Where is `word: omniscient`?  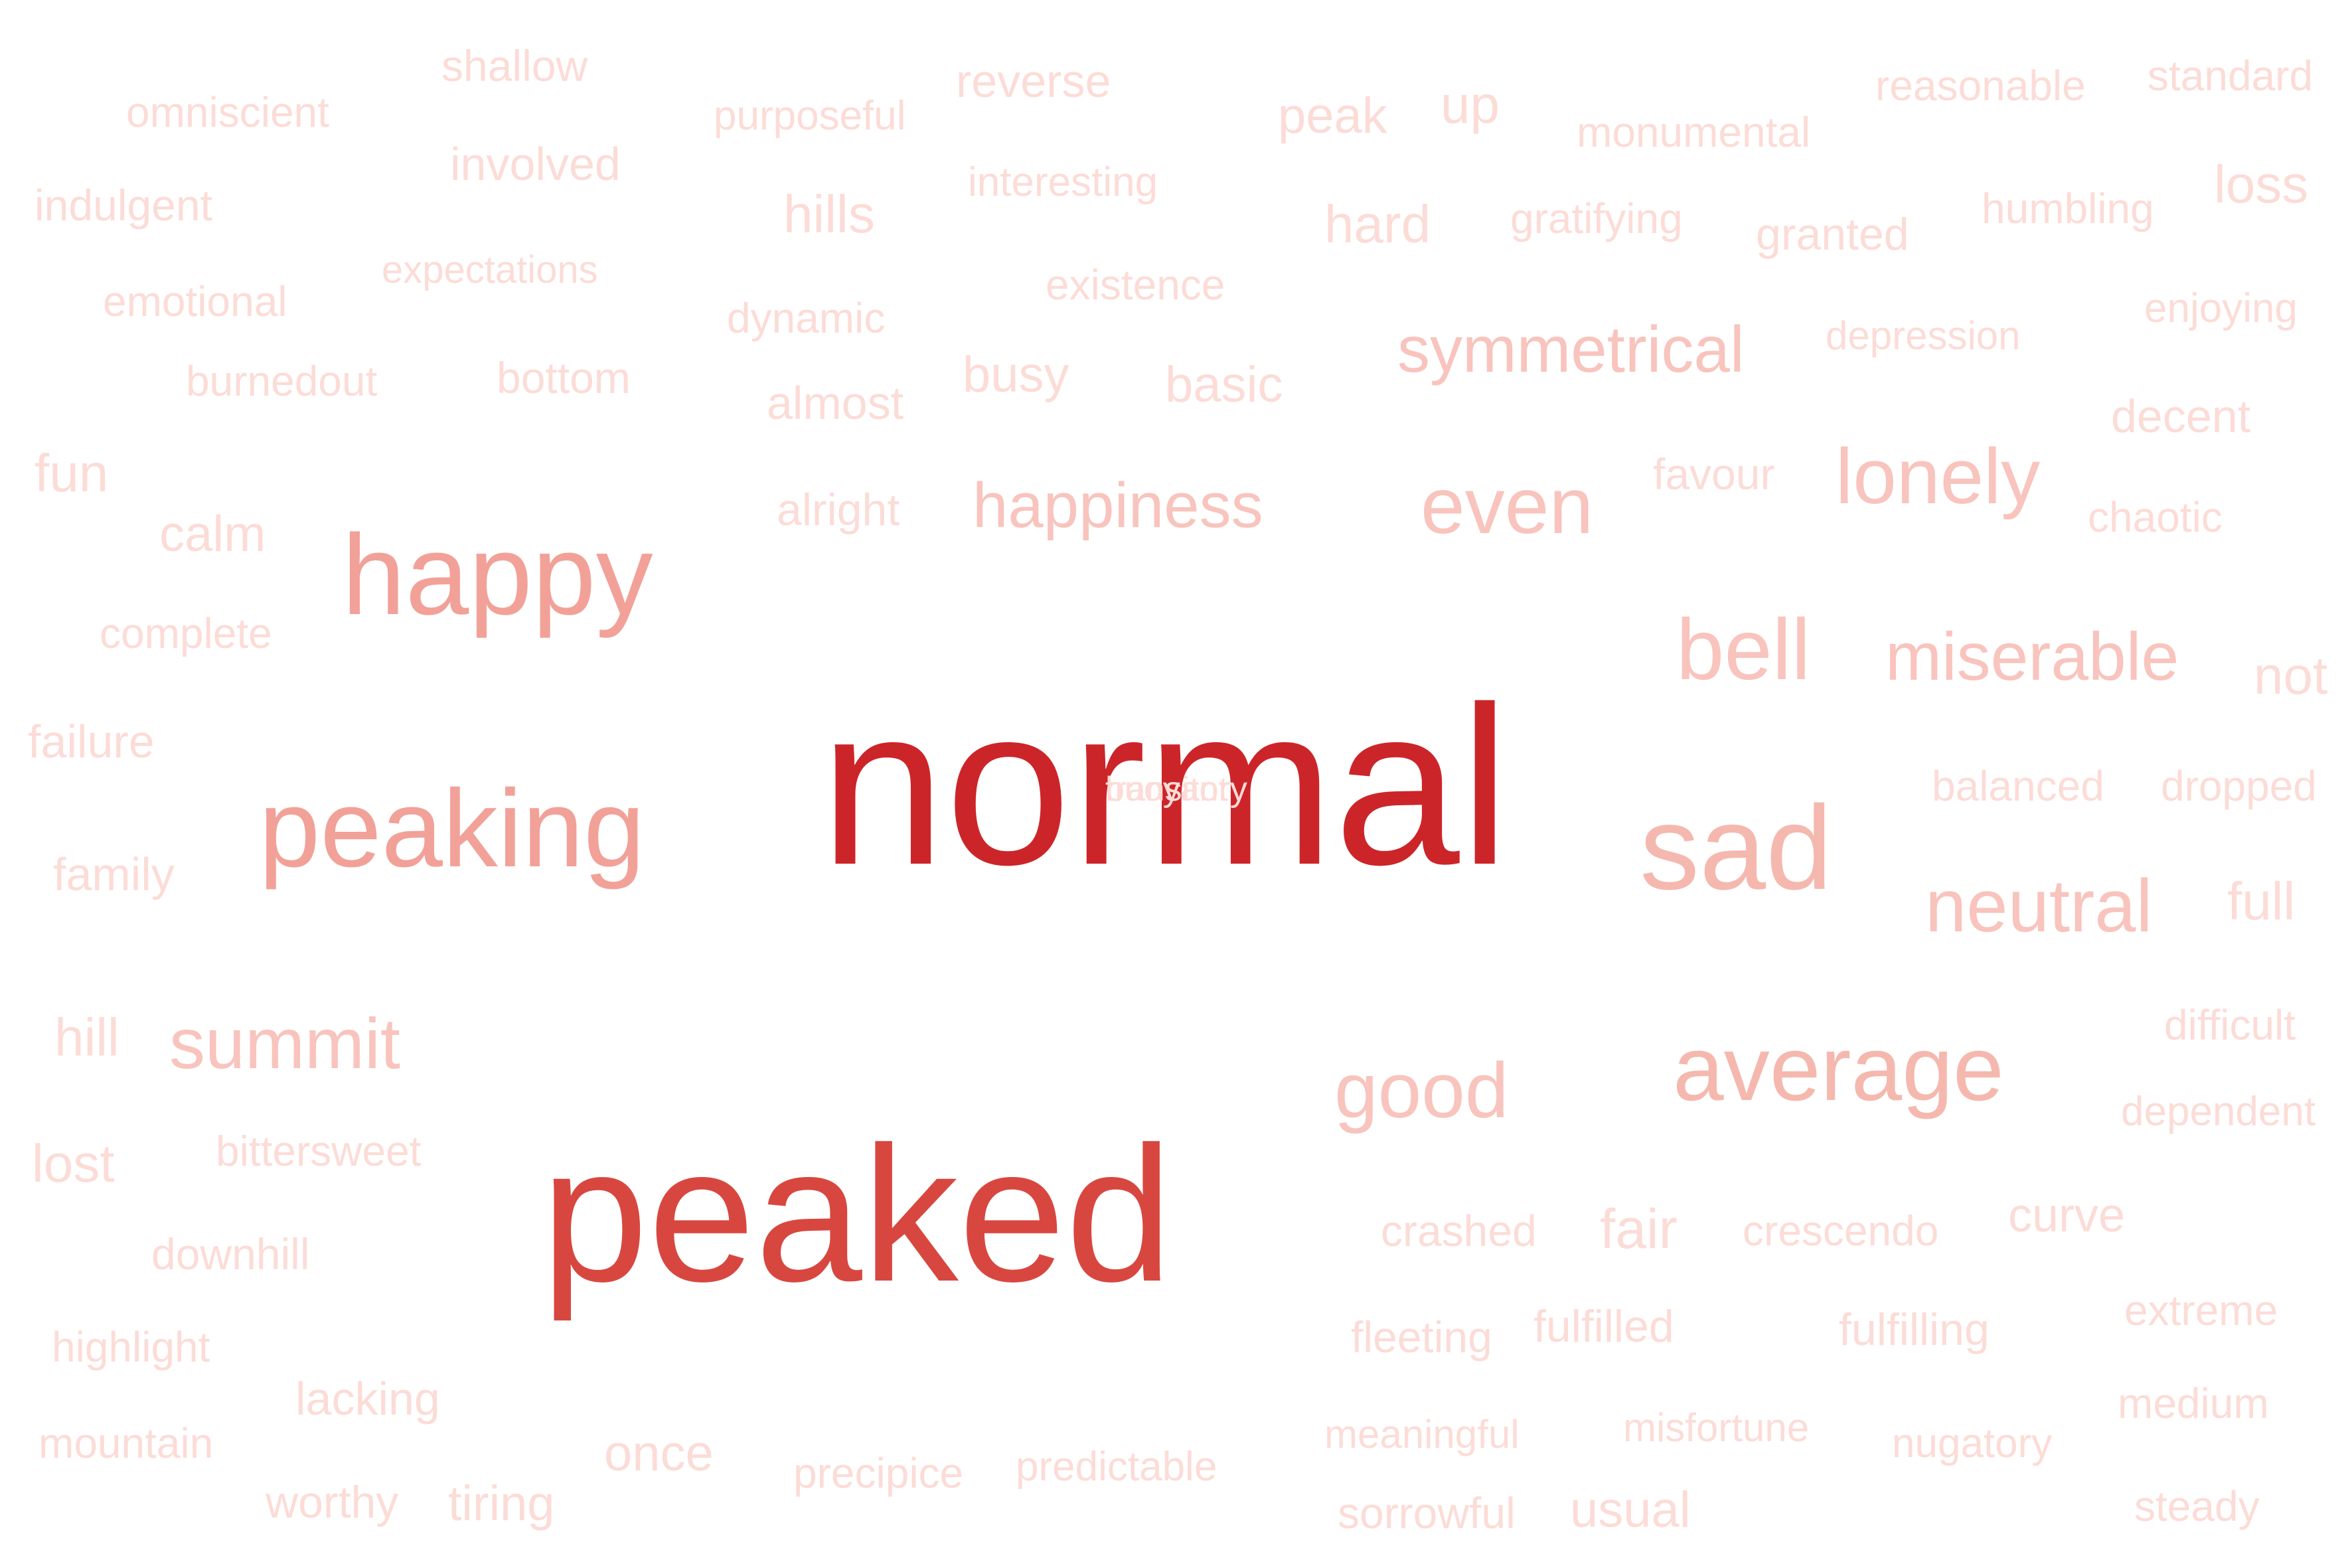
word: omniscient is located at coordinates (228, 112).